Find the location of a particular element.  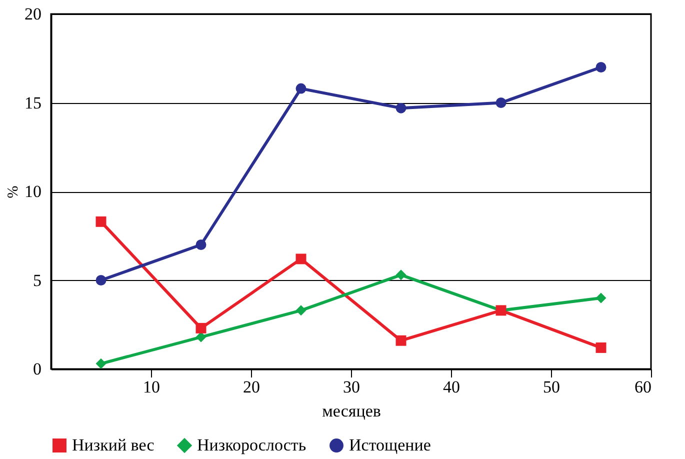

y-tick-label: 5 is located at coordinates (37, 280).